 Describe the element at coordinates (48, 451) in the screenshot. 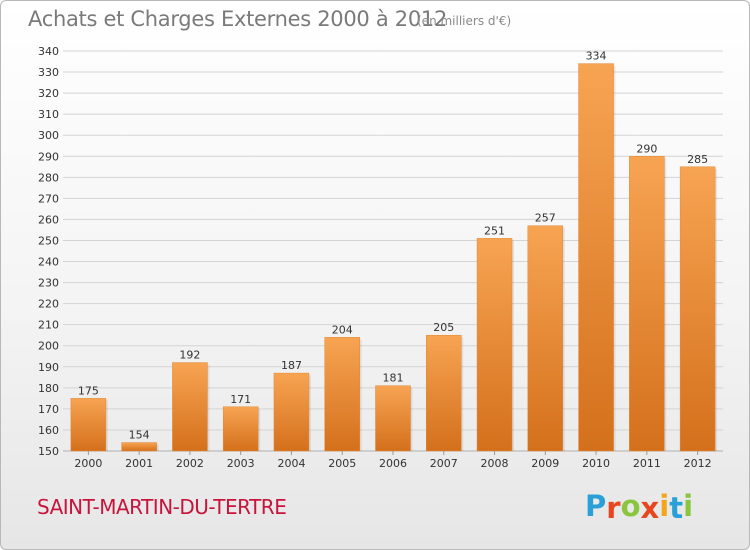

I see `y-tick-label: 150` at that location.